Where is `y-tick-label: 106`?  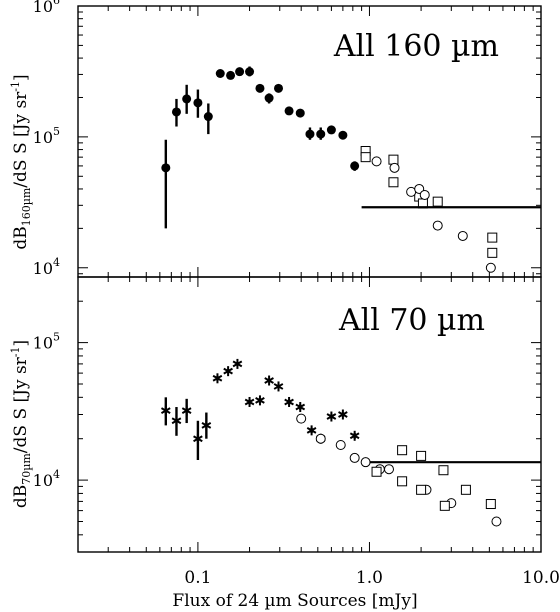 y-tick-label: 106 is located at coordinates (46, 8).